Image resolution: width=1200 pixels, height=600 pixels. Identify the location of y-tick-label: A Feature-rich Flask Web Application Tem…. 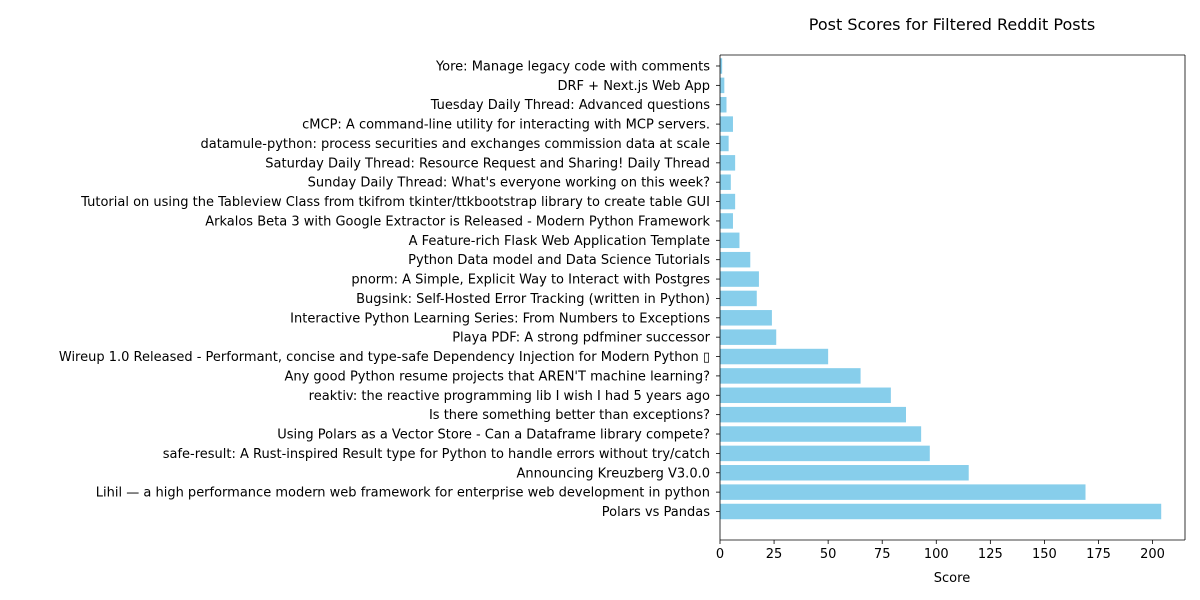
(559, 241).